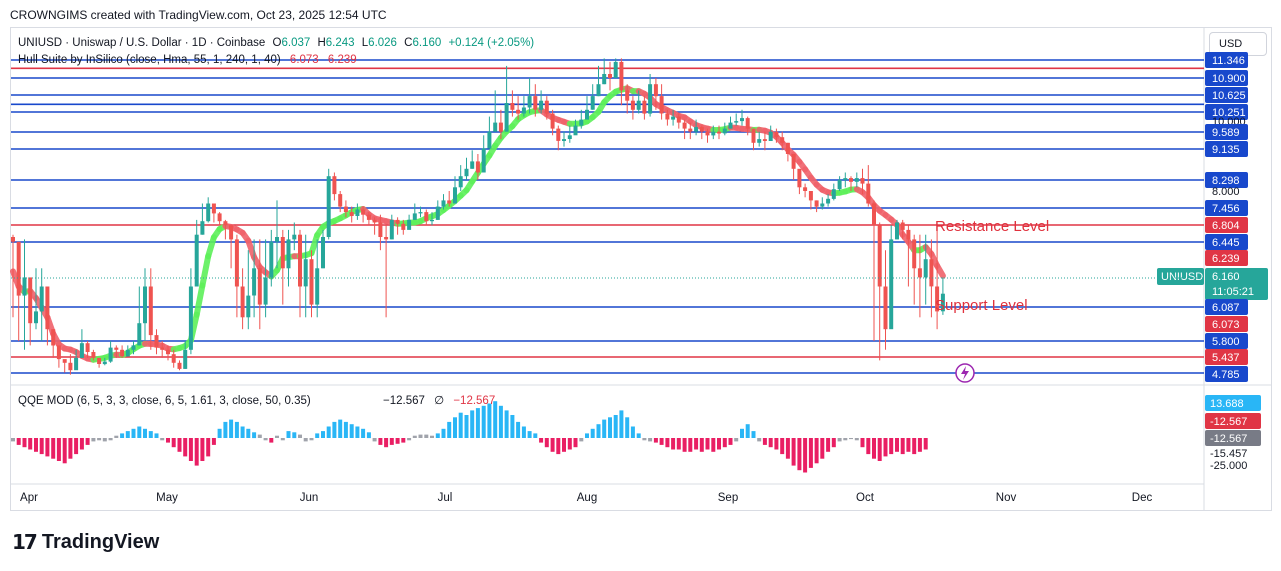 This screenshot has height=571, width=1281. Describe the element at coordinates (439, 401) in the screenshot. I see `svg-text: −12.567 ∅ −12.567` at that location.